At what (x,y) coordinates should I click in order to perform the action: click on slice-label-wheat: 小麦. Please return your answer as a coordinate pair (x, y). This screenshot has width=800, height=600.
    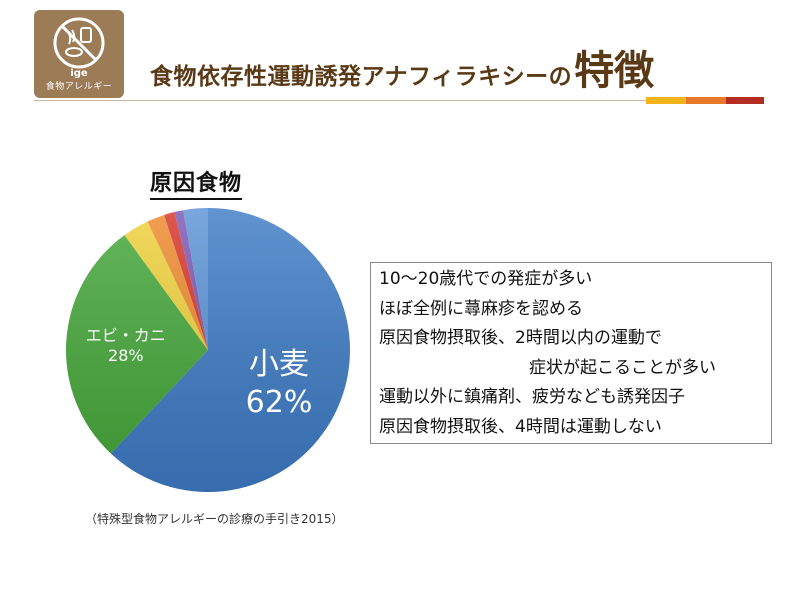
    Looking at the image, I should click on (279, 364).